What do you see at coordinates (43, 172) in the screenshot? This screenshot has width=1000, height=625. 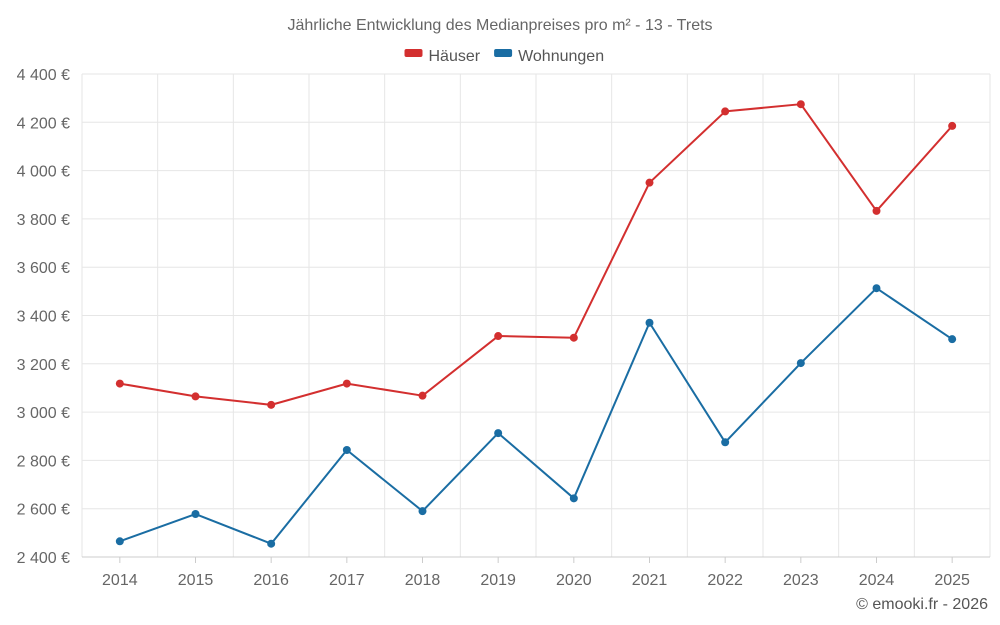 I see `y-tick-label: 4 000 €` at bounding box center [43, 172].